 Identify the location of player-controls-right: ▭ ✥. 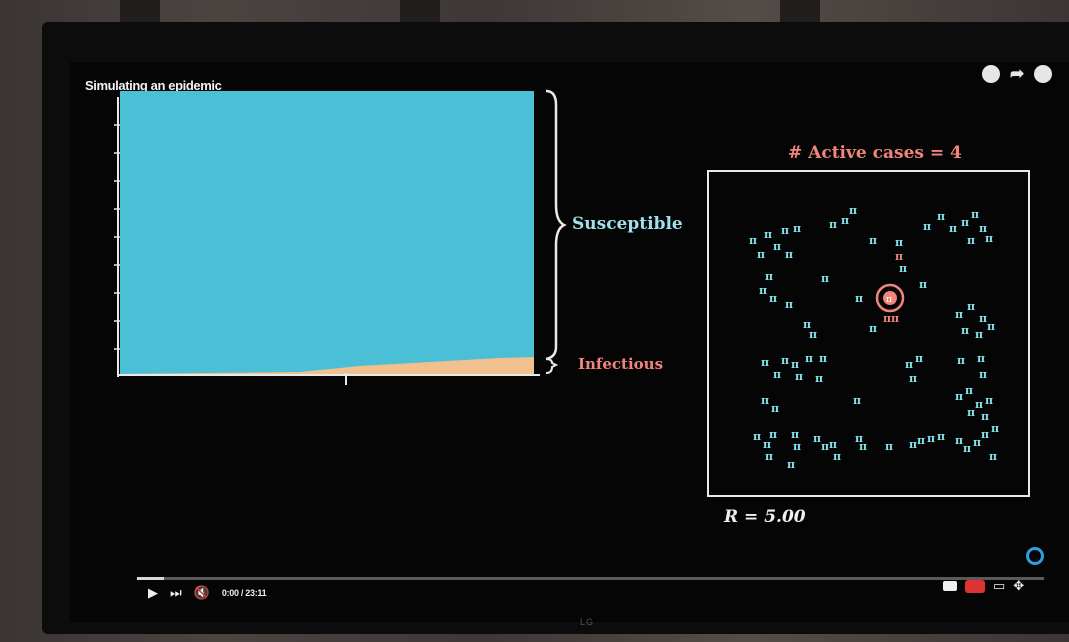
(983, 586).